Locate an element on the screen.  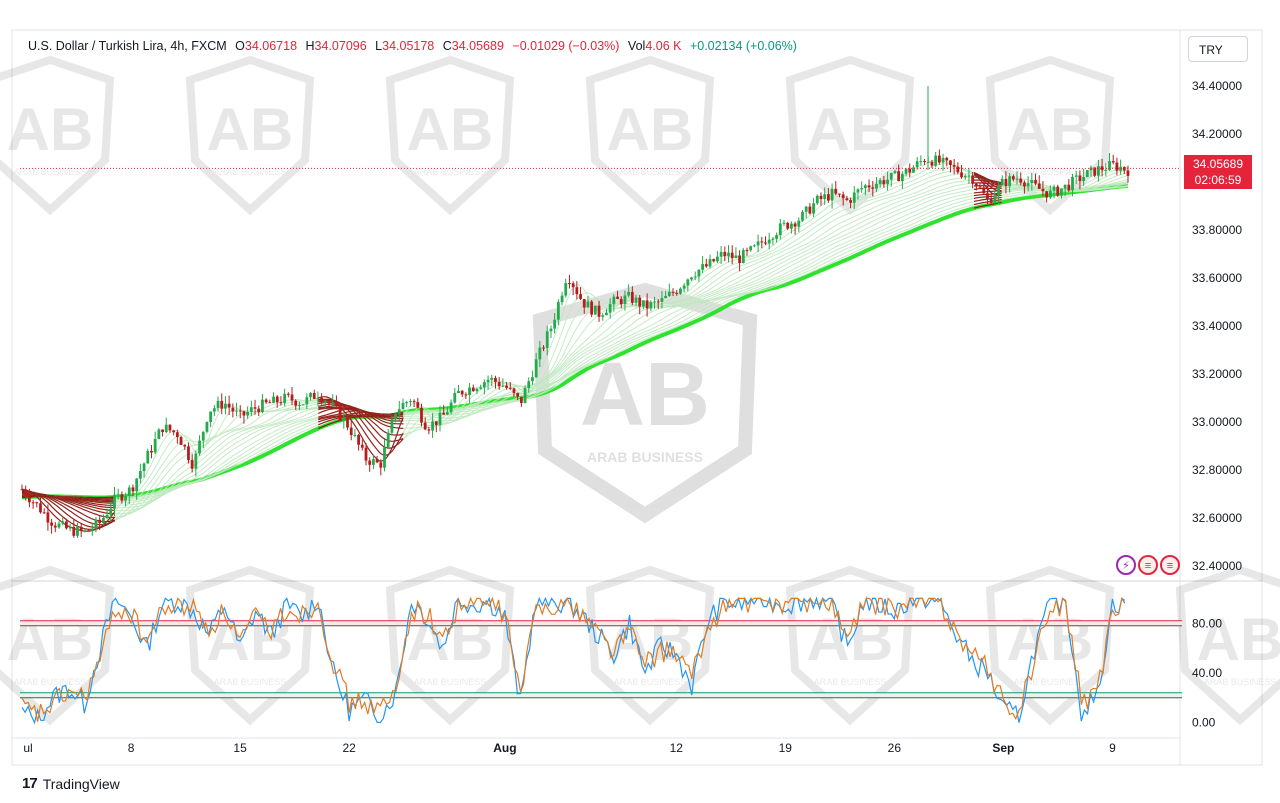
last-price-value: 34.05689 is located at coordinates (1218, 164).